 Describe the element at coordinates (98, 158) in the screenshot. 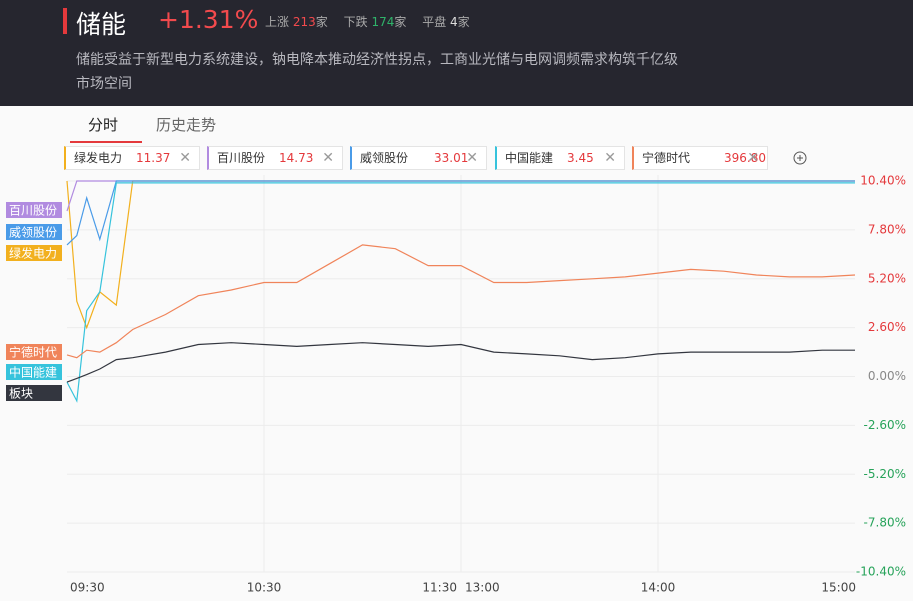

I see `stock-name: 绿发电力` at that location.